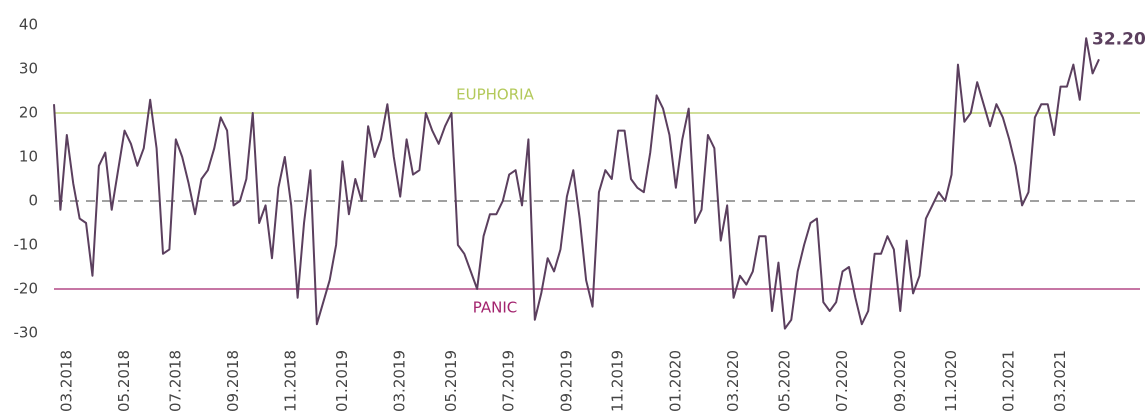  What do you see at coordinates (733, 381) in the screenshot?
I see `x-tick-label: 03.2020` at bounding box center [733, 381].